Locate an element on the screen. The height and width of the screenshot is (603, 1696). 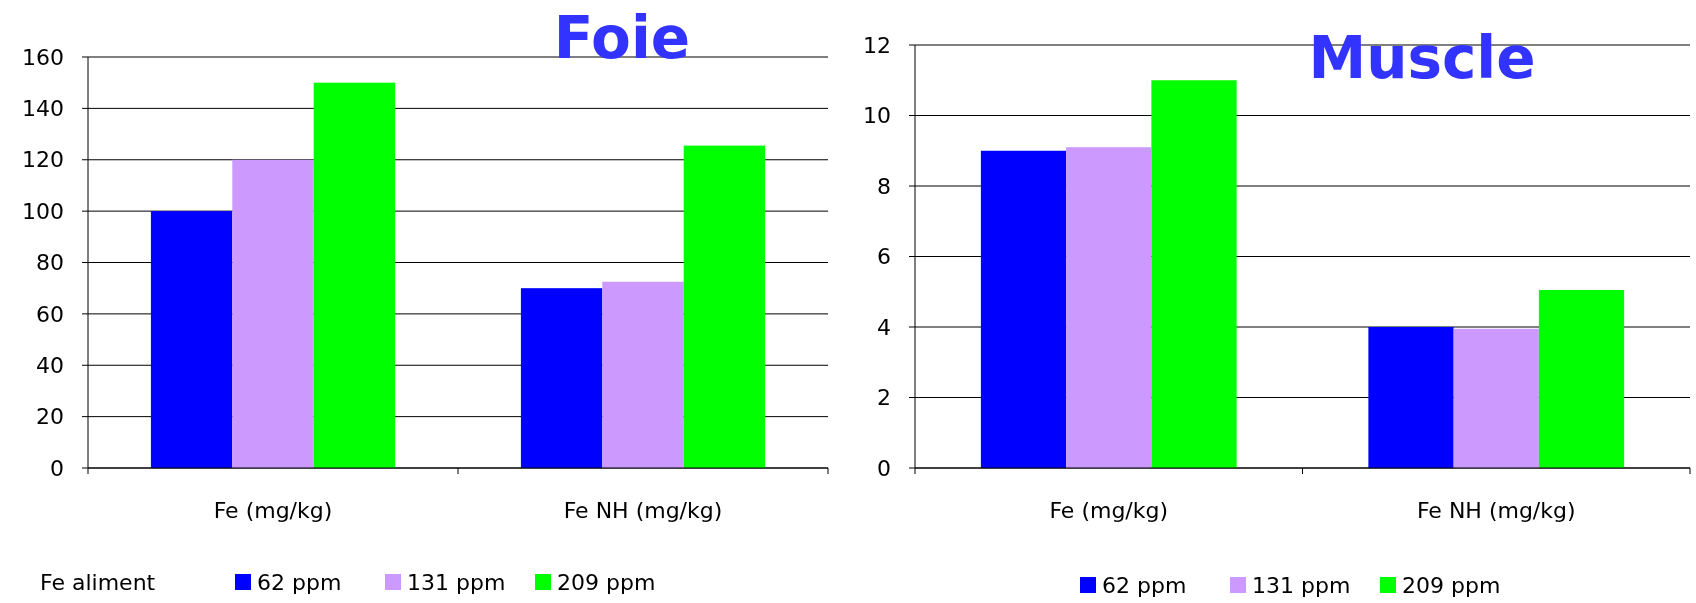
y-tick-label: 10 is located at coordinates (877, 116).